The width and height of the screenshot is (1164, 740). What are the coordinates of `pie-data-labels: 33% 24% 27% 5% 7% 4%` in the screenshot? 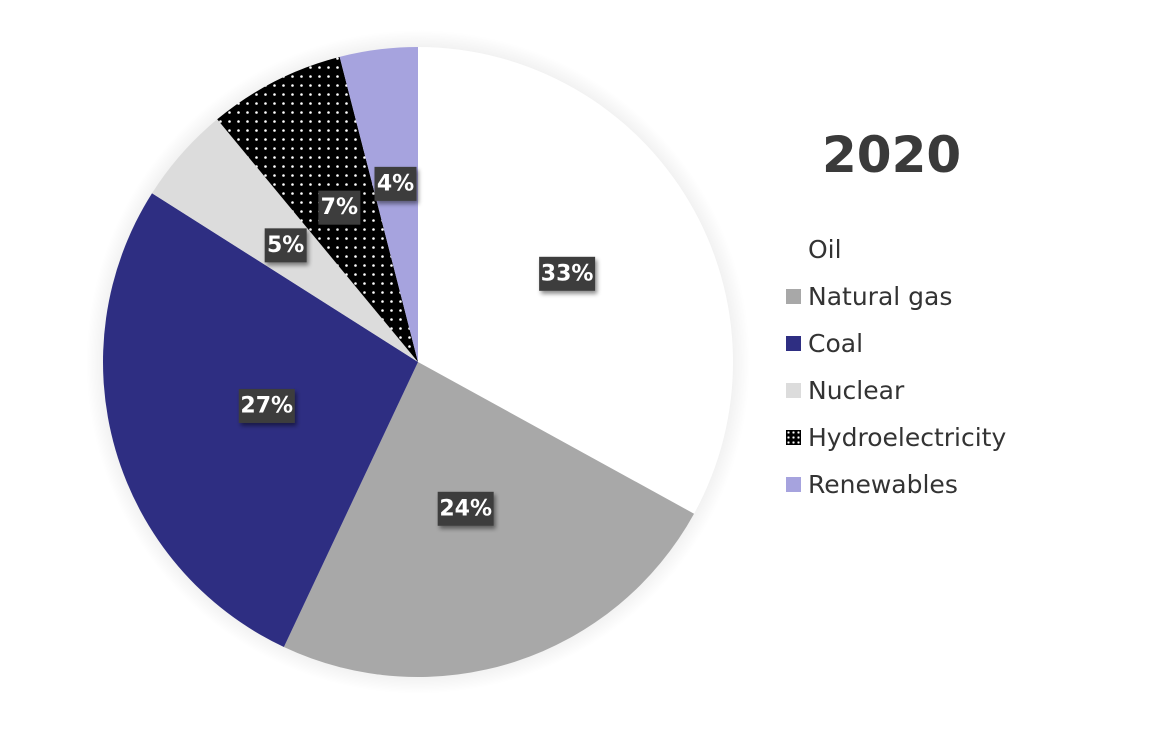 It's located at (417, 346).